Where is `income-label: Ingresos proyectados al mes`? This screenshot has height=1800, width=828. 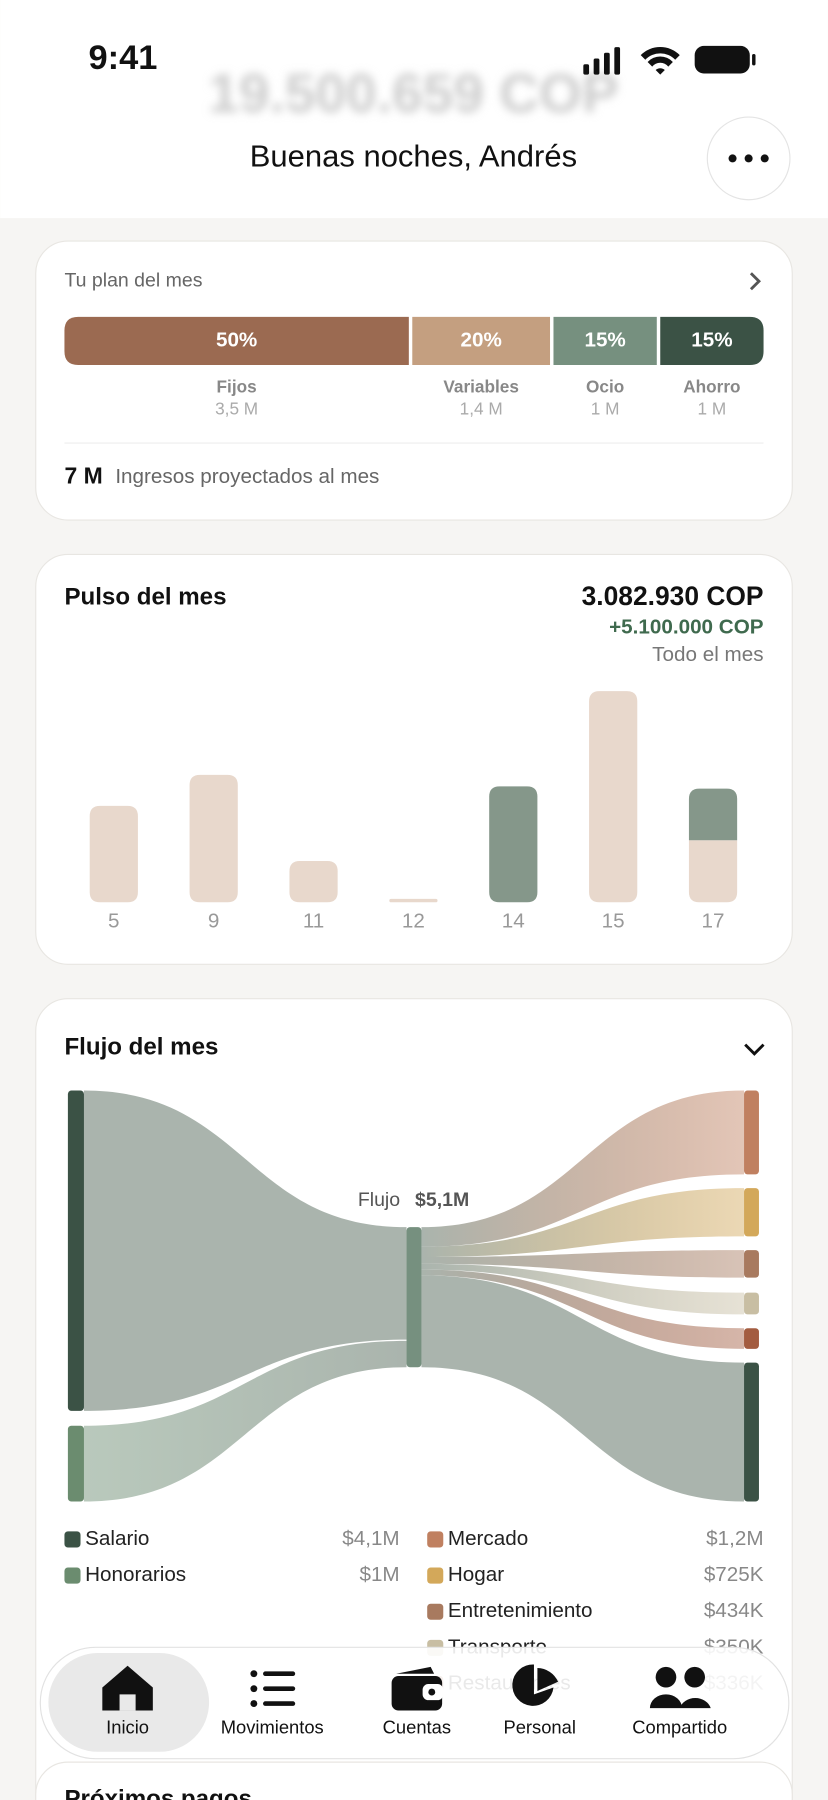
income-label: Ingresos proyectados al mes is located at coordinates (247, 476).